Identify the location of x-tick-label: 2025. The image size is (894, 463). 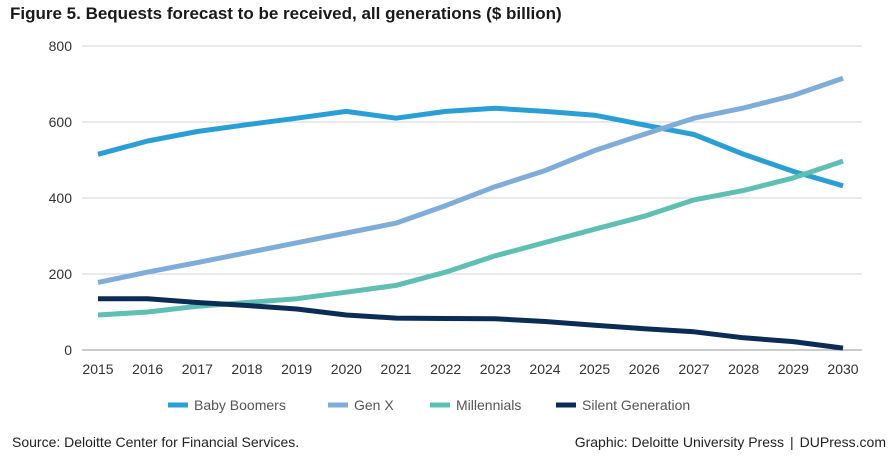
(594, 369).